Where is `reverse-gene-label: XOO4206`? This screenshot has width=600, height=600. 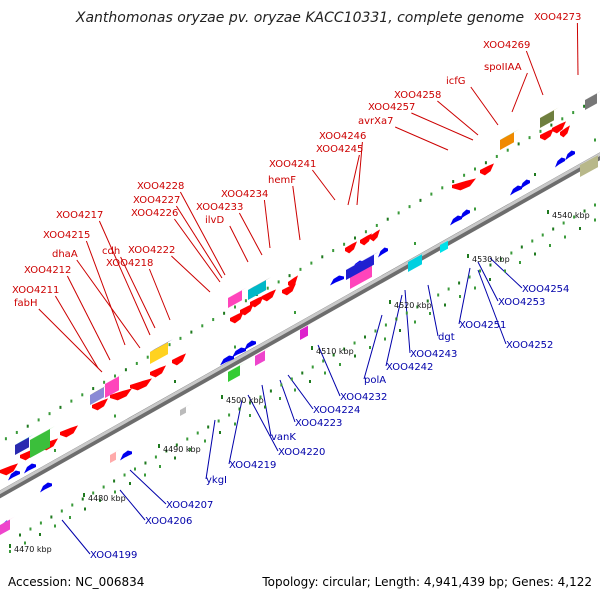
reverse-gene-label: XOO4206 is located at coordinates (168, 521).